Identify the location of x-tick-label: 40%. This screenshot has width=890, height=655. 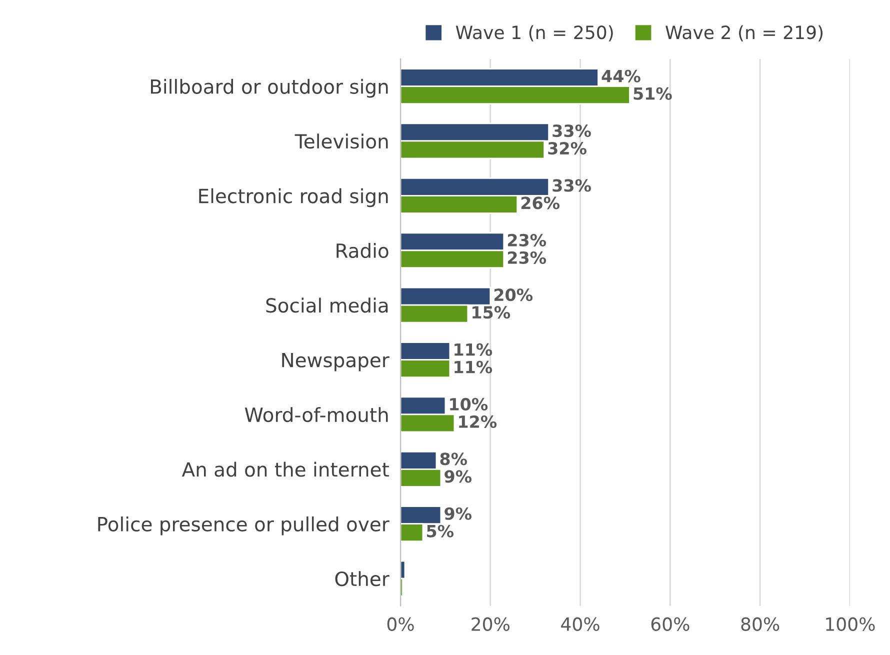
(580, 624).